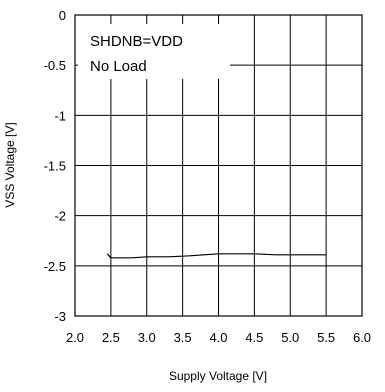 This screenshot has width=385, height=392. What do you see at coordinates (60, 316) in the screenshot?
I see `y-tick-label: -3` at bounding box center [60, 316].